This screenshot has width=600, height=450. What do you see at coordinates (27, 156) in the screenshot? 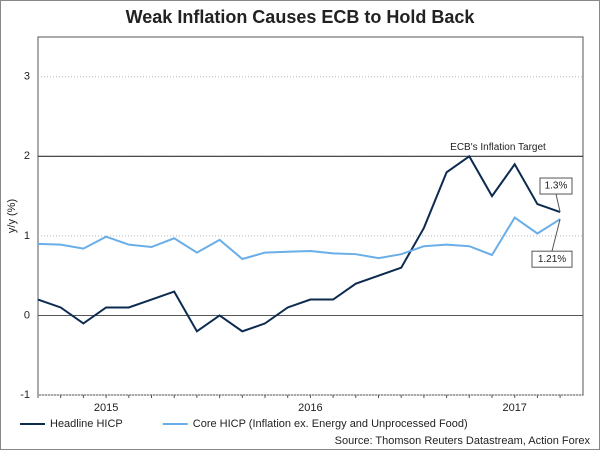
I see `y-tick-label: 2` at bounding box center [27, 156].